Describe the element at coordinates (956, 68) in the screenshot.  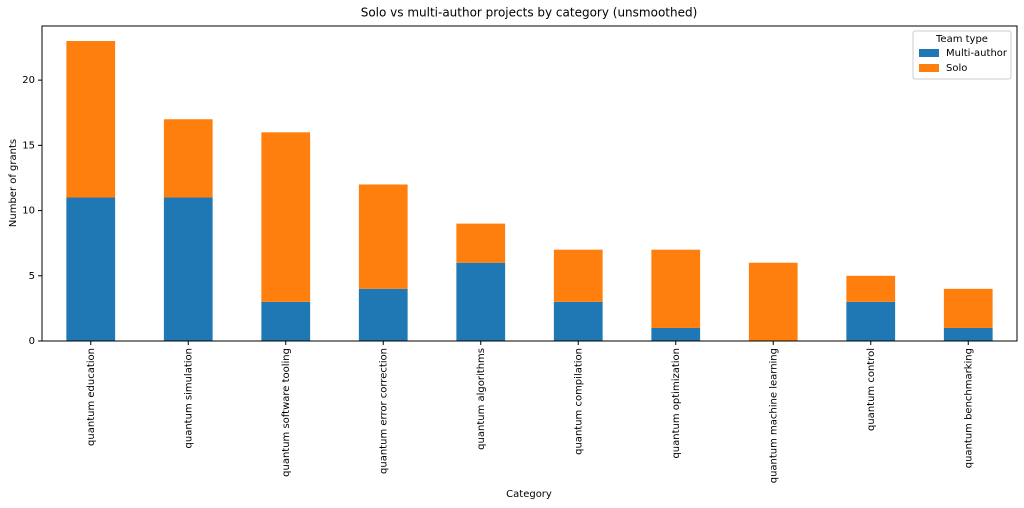
I see `legend-label: Solo` at that location.